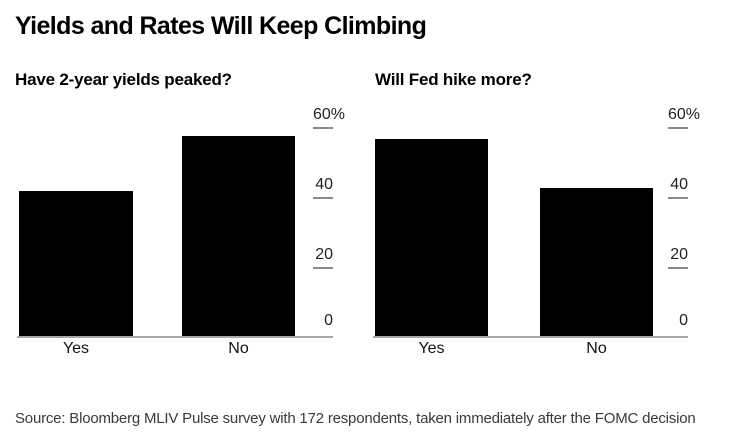 This screenshot has height=445, width=739. Describe the element at coordinates (453, 79) in the screenshot. I see `chart-title-fed-hike: Will Fed hike more?` at that location.